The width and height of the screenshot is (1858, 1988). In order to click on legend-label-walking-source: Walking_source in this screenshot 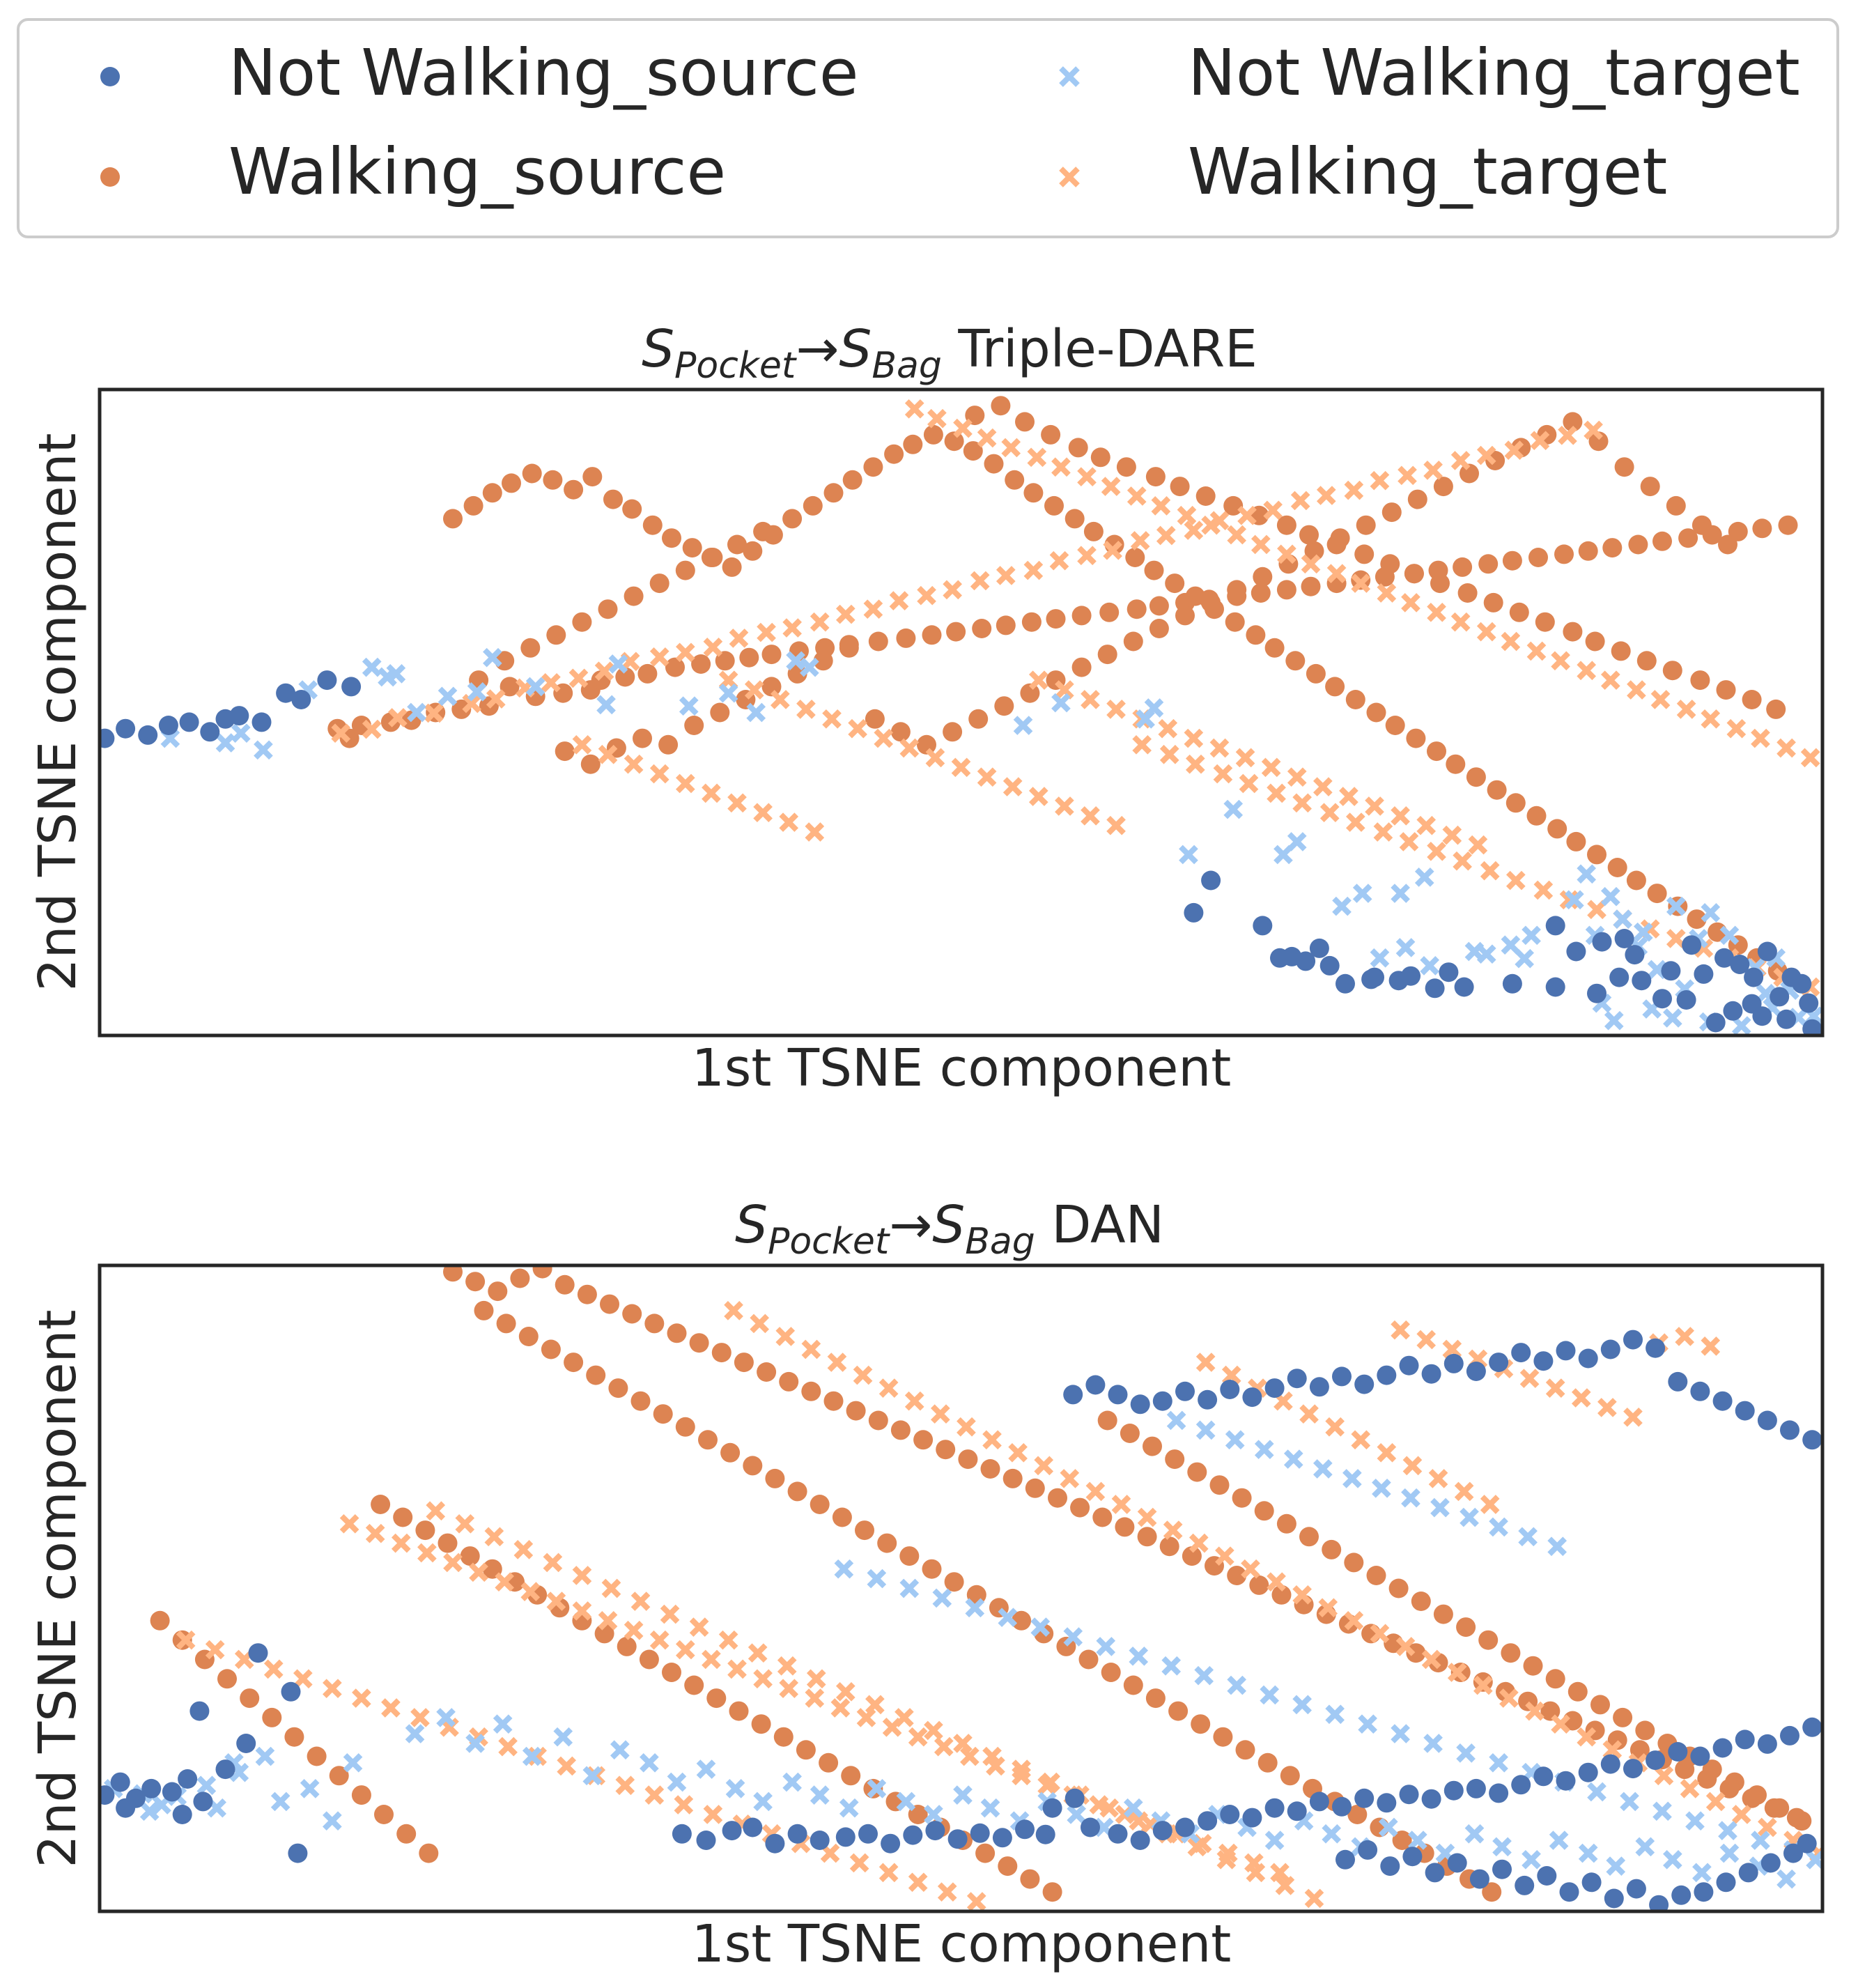, I will do `click(478, 171)`.